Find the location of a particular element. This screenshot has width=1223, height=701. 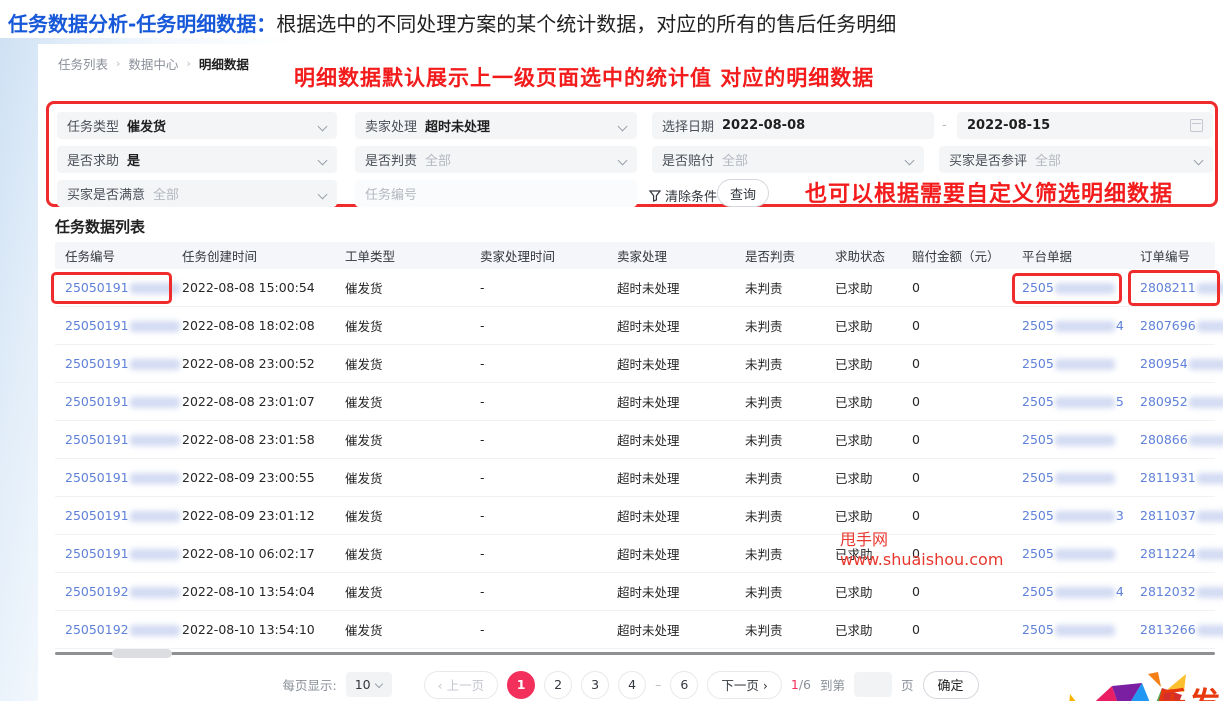

cell-order-number: 28120328 is located at coordinates (1176, 591).